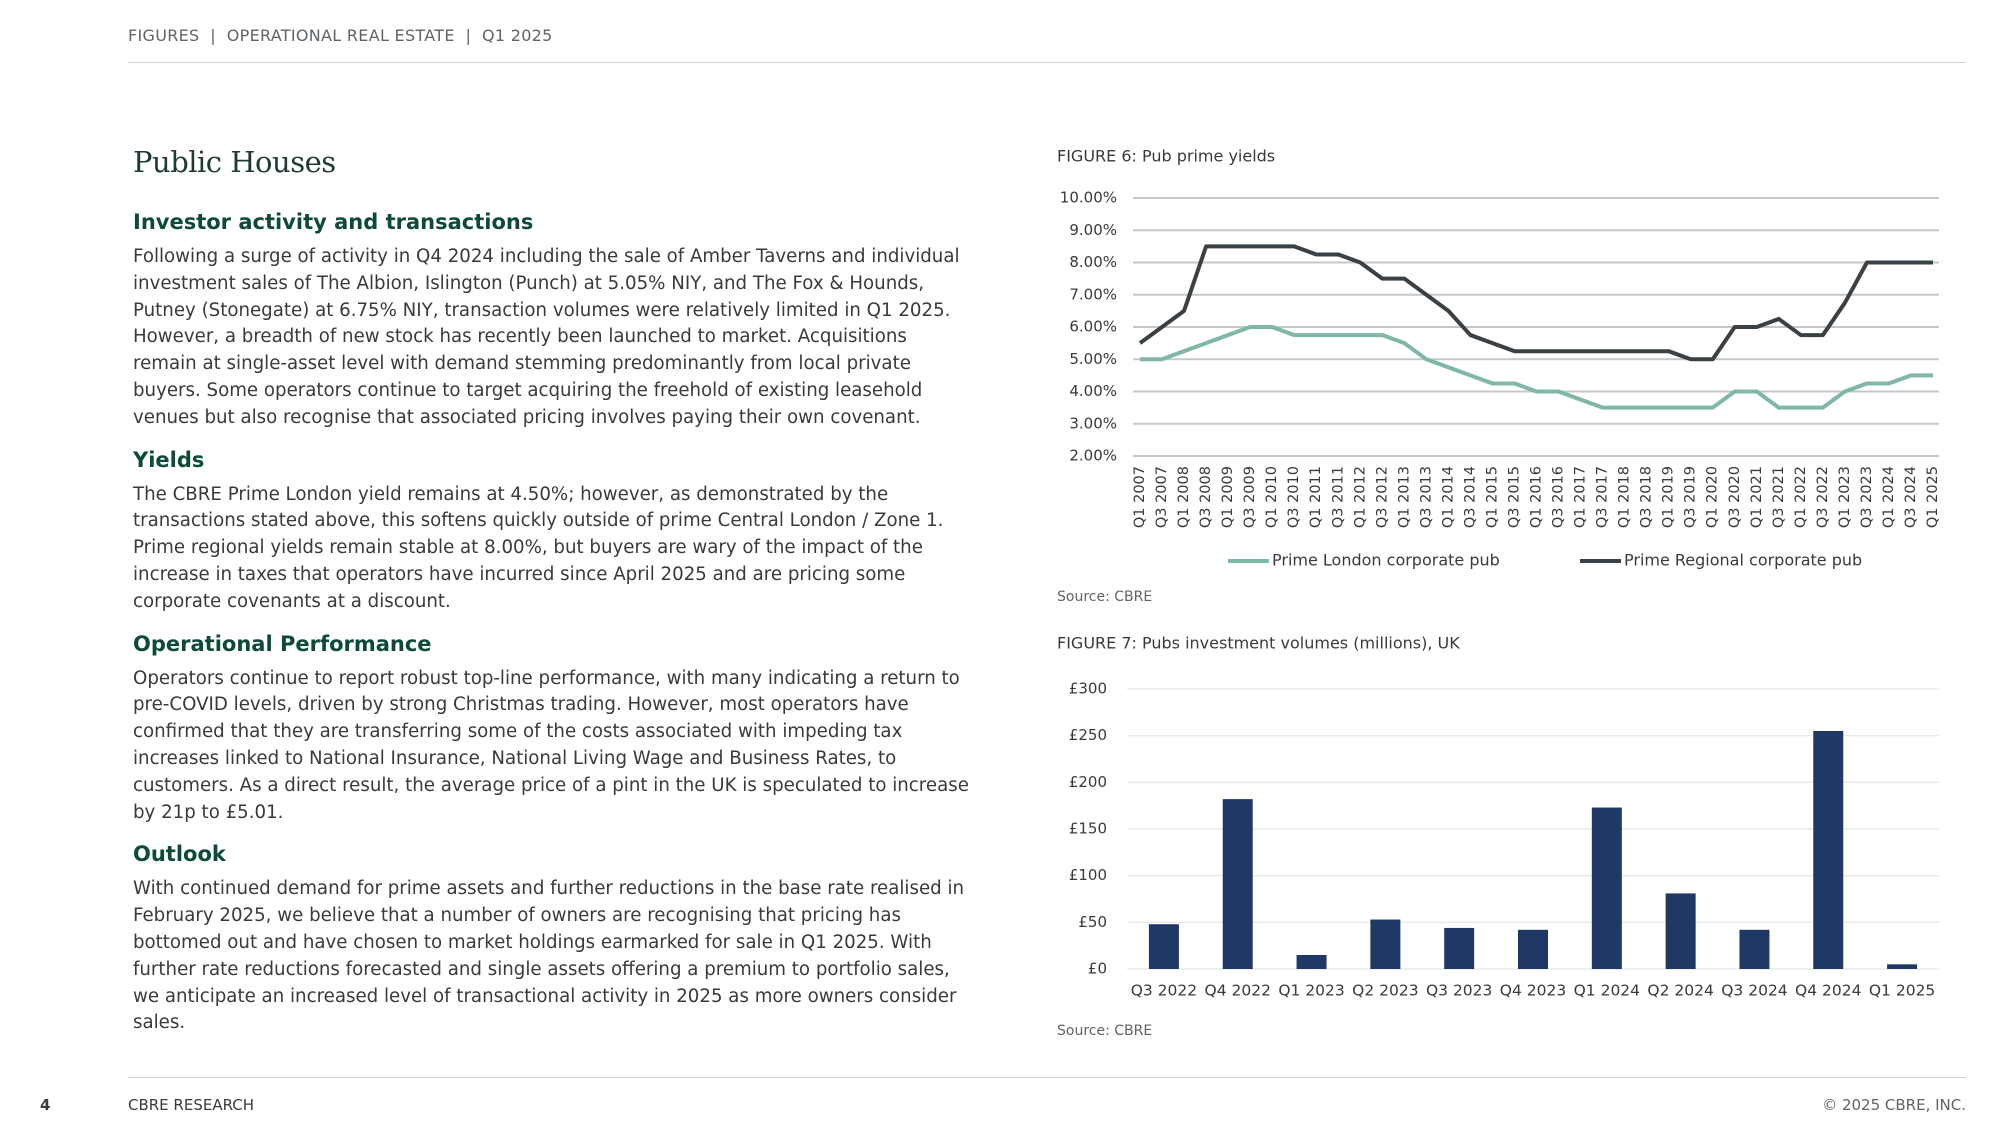  Describe the element at coordinates (1735, 497) in the screenshot. I see `x-tick-label: Q3 2020` at that location.